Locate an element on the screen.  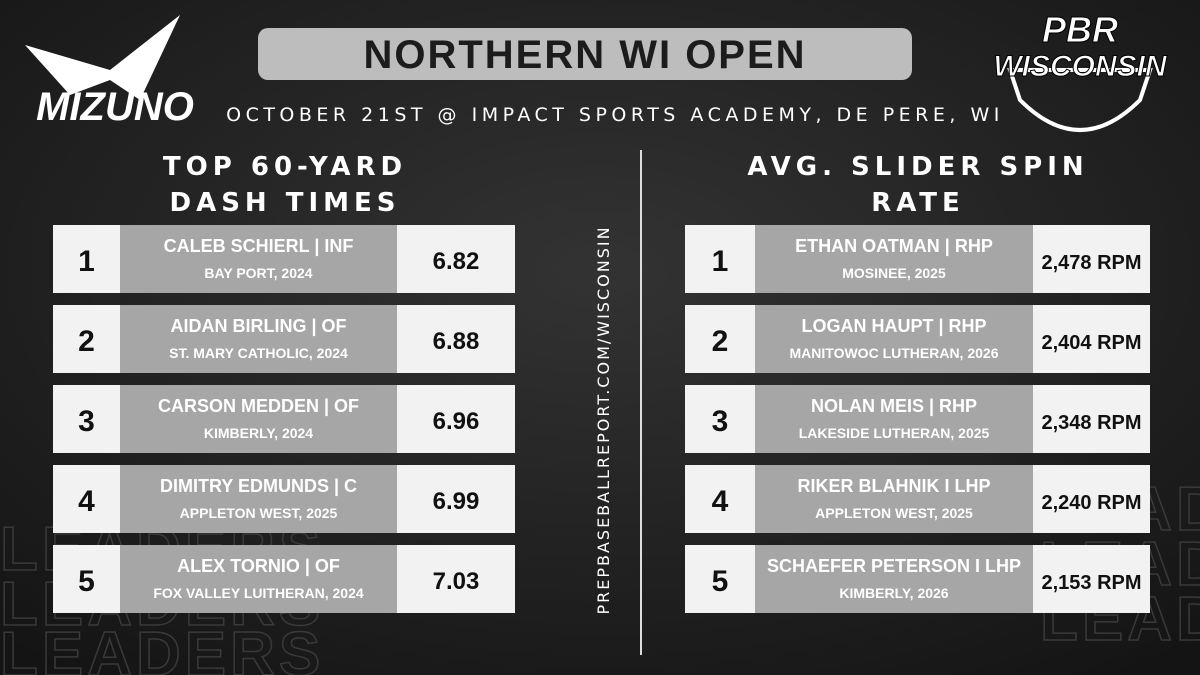
list-title: TOP 60-YARD is located at coordinates (285, 167).